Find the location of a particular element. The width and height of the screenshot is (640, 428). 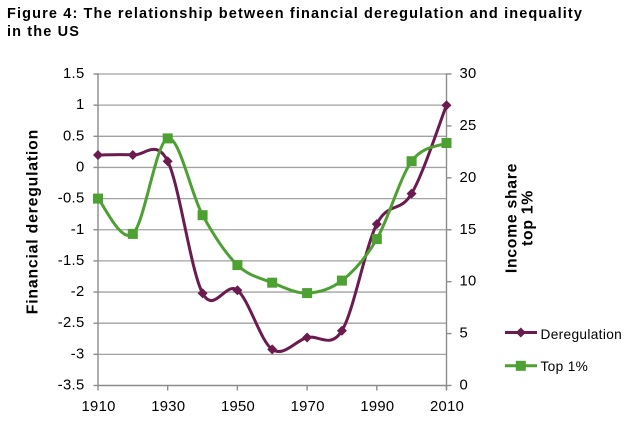

svg-text: 1910 is located at coordinates (99, 407).